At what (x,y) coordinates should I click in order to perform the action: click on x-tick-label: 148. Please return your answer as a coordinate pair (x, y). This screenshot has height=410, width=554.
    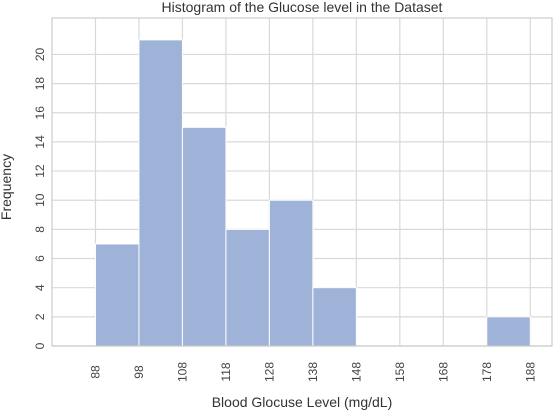
    Looking at the image, I should click on (356, 372).